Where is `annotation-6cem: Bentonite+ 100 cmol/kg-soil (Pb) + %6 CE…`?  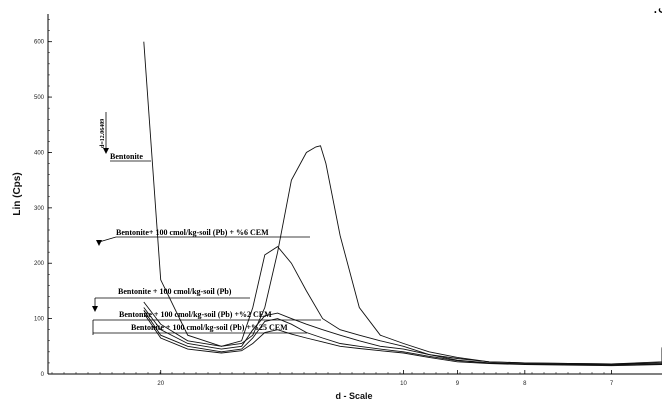
annotation-6cem: Bentonite+ 100 cmol/kg-soil (Pb) + %6 CE… is located at coordinates (192, 232).